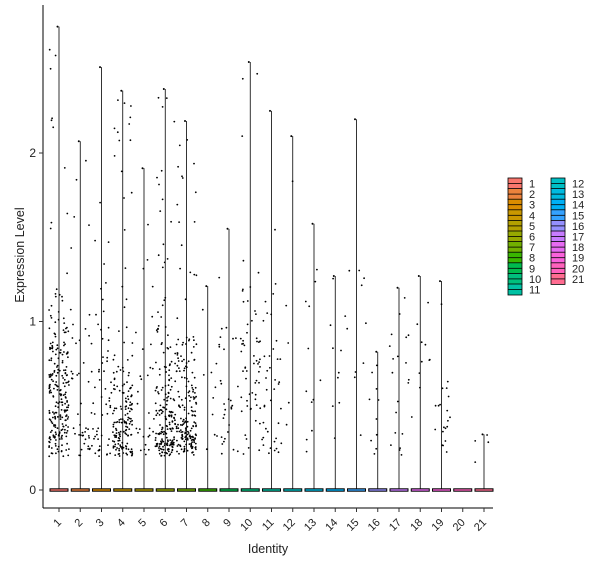  I want to click on x-tick-label: 8, so click(206, 523).